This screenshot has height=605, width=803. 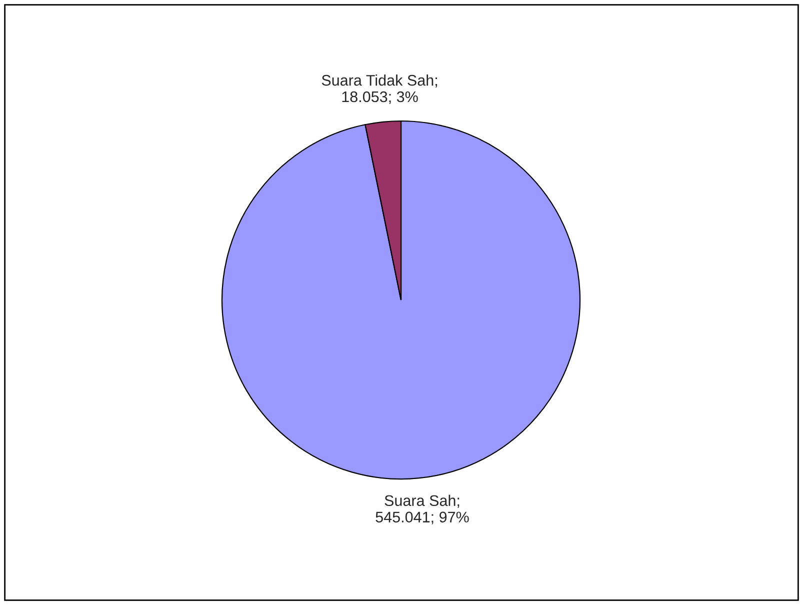 I want to click on slice-label: Suara Sah; 545.041; 97%, so click(x=422, y=509).